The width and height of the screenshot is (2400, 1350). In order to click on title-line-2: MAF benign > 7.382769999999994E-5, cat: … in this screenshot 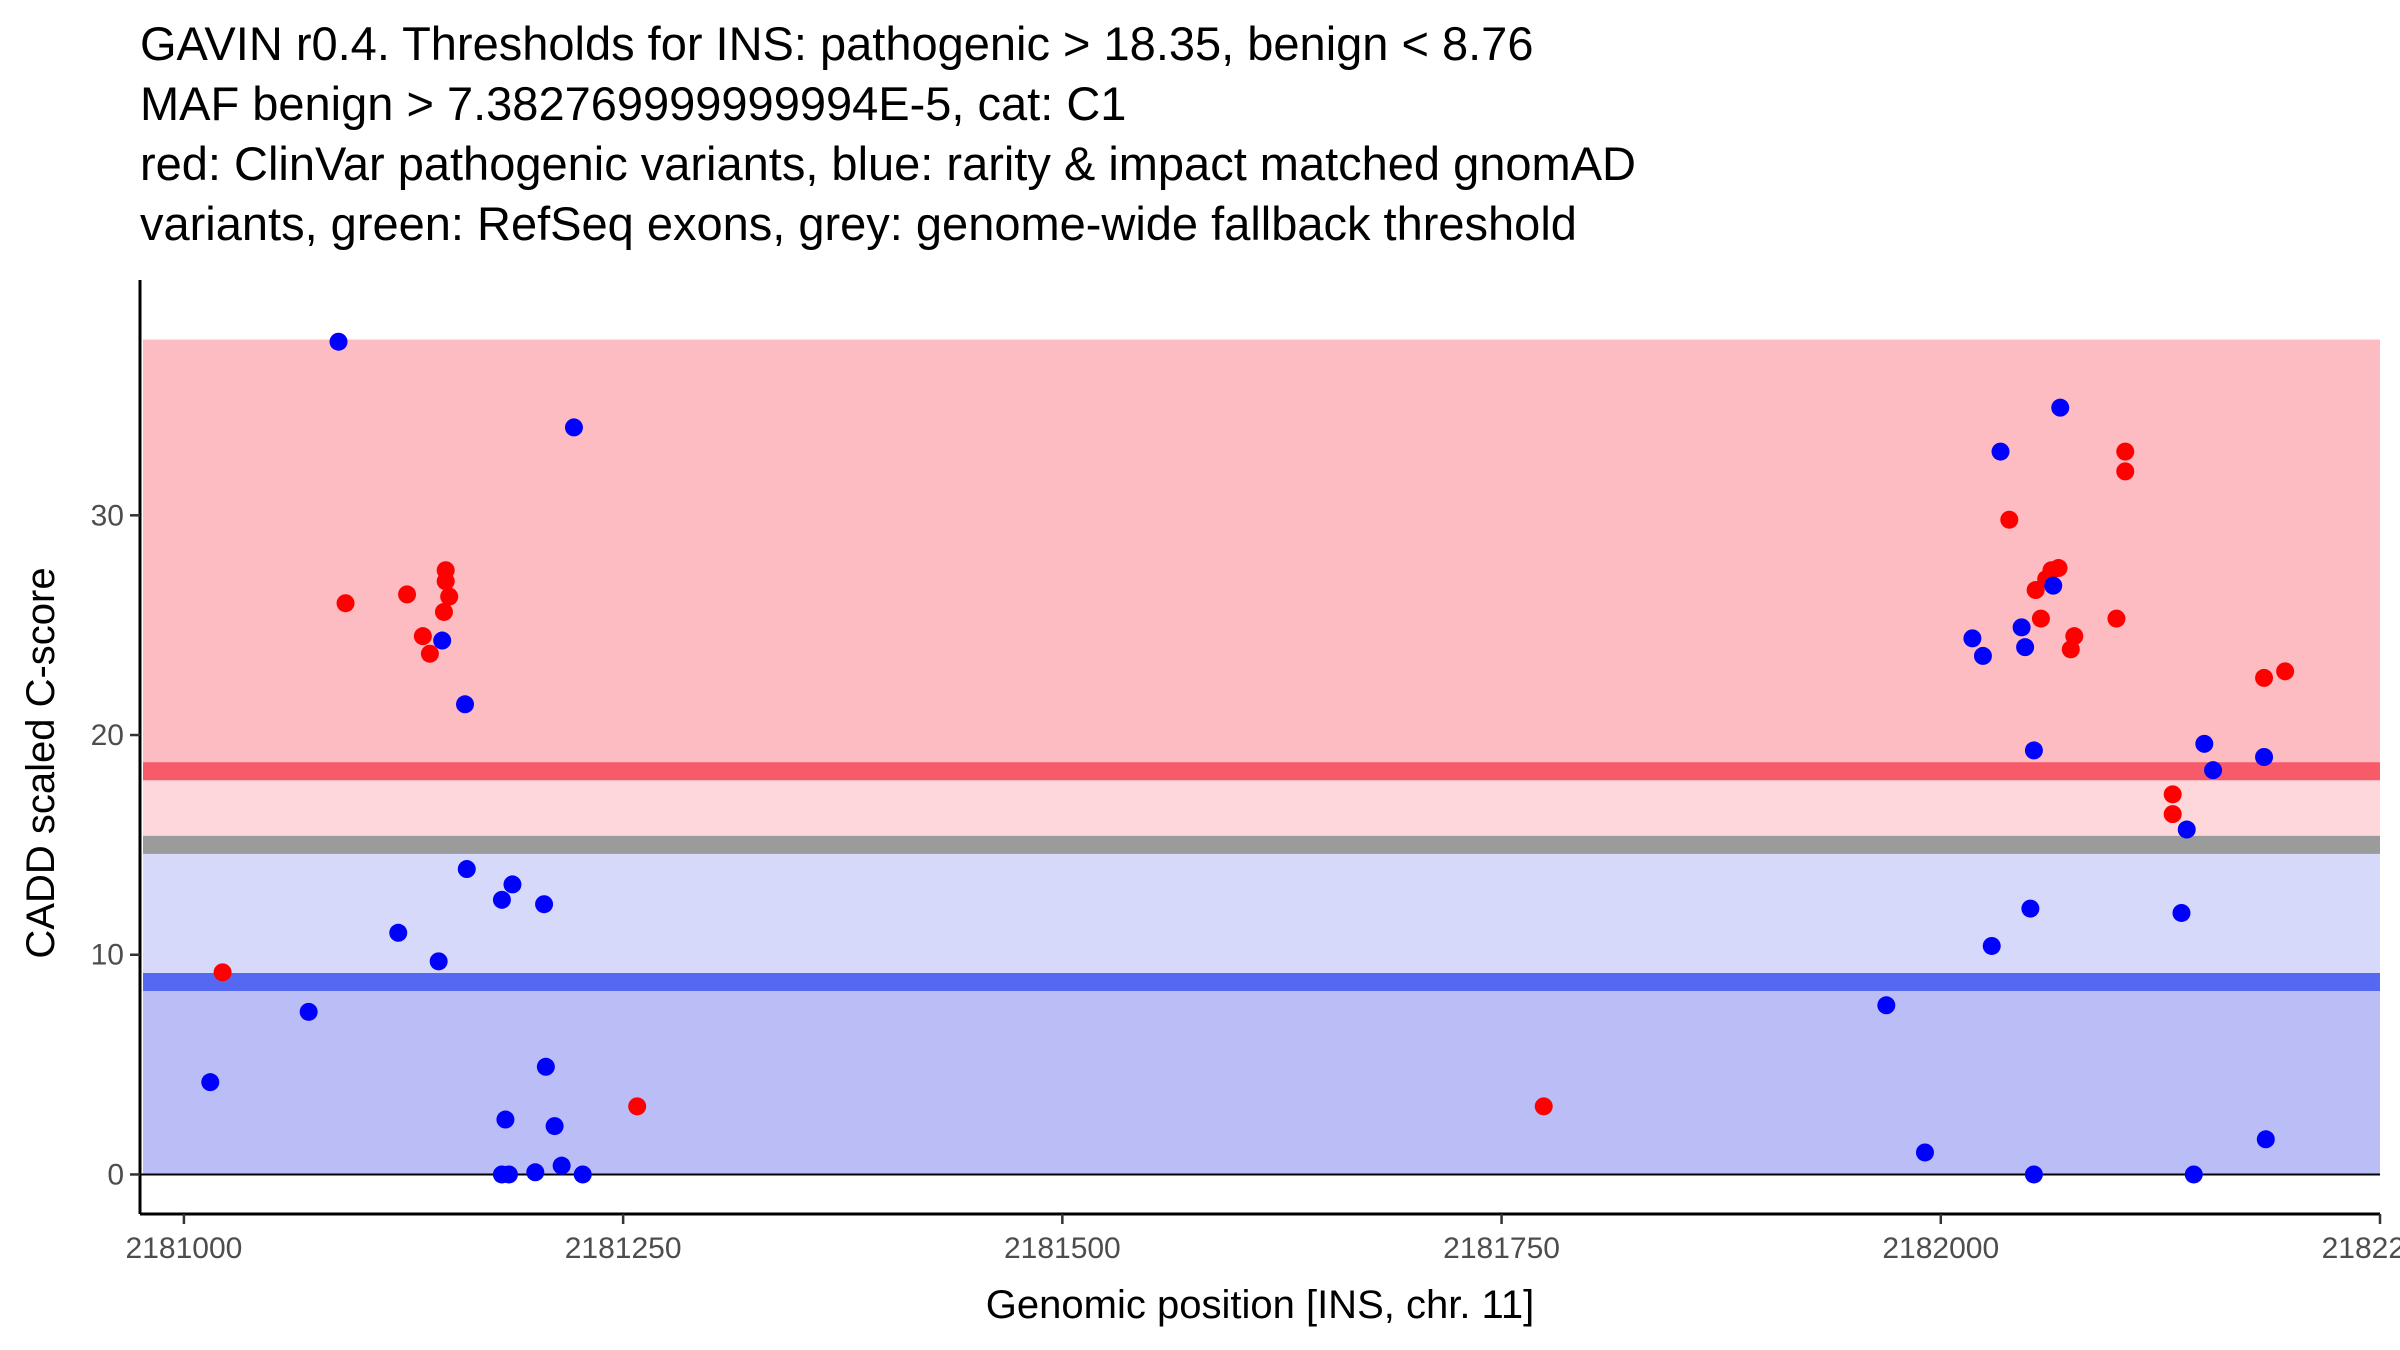, I will do `click(633, 103)`.